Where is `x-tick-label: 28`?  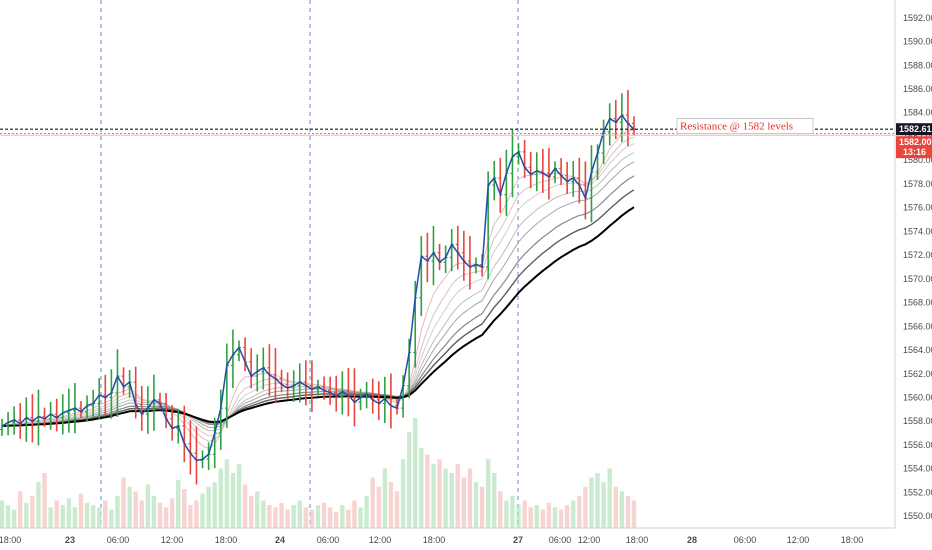
x-tick-label: 28 is located at coordinates (692, 540).